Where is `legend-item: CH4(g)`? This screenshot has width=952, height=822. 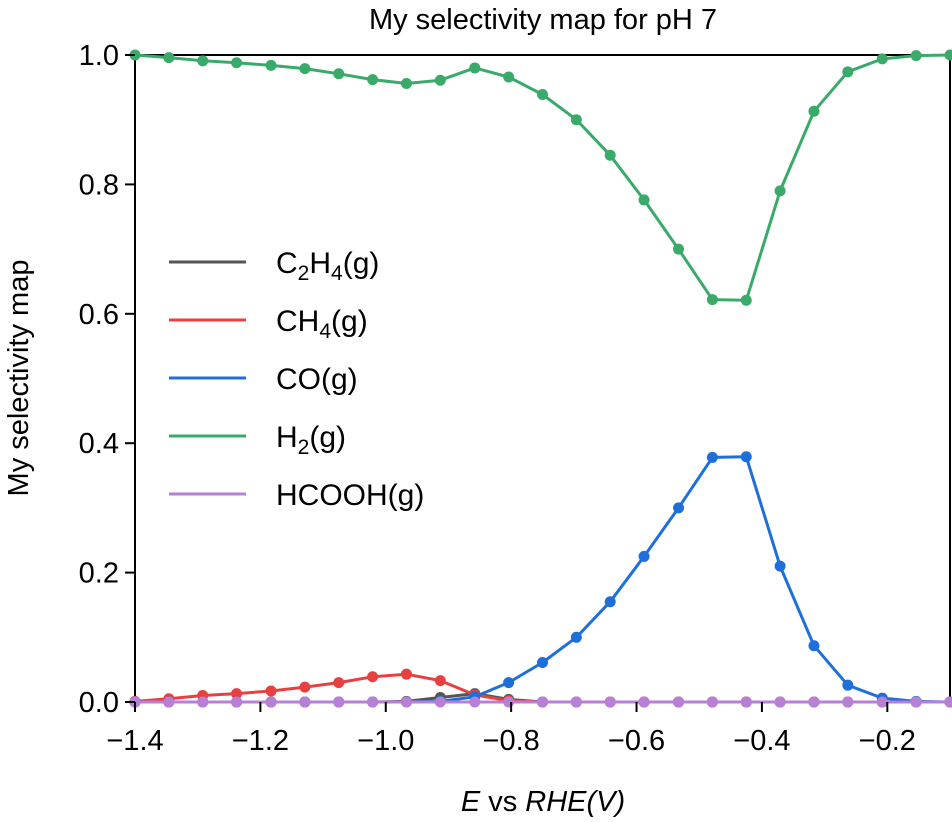 legend-item: CH4(g) is located at coordinates (268, 324).